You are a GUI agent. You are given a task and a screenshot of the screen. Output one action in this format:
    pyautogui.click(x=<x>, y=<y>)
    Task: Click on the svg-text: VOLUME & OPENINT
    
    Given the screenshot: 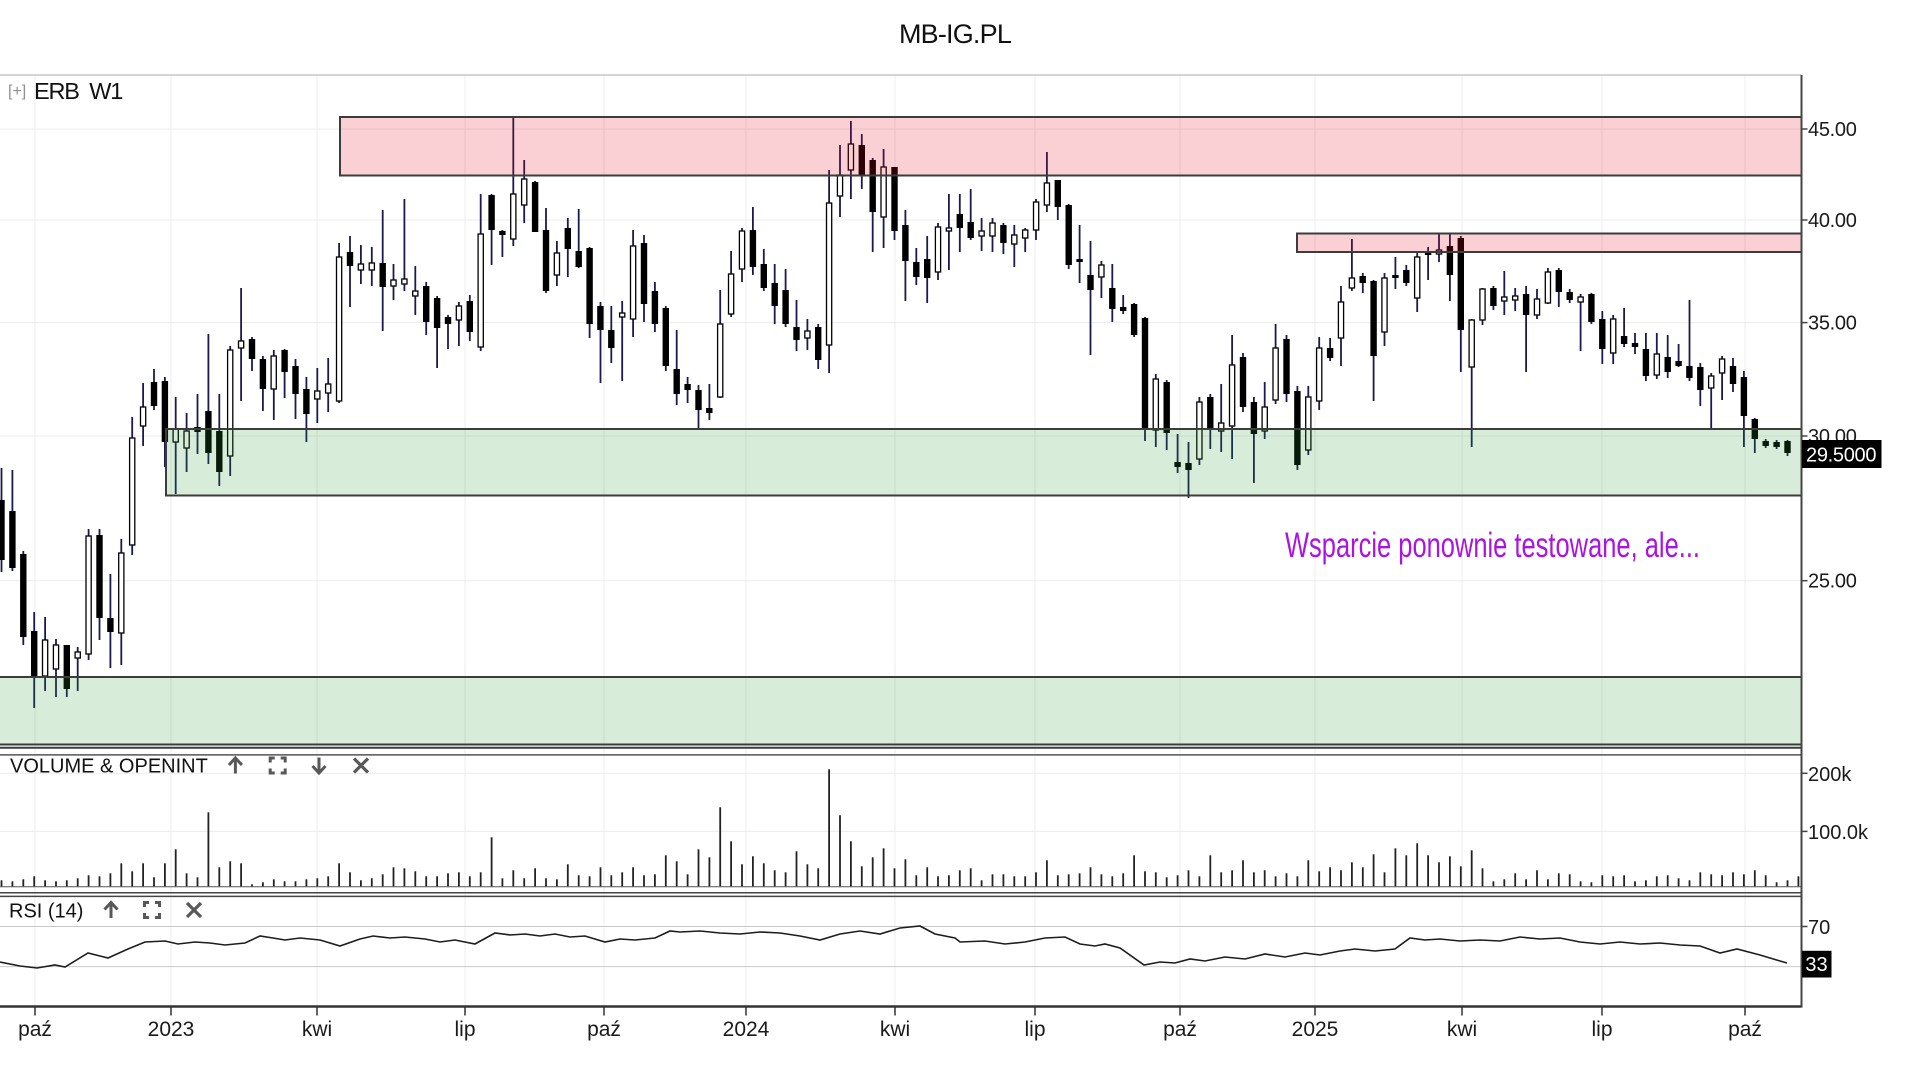 What is the action you would take?
    pyautogui.click(x=109, y=767)
    